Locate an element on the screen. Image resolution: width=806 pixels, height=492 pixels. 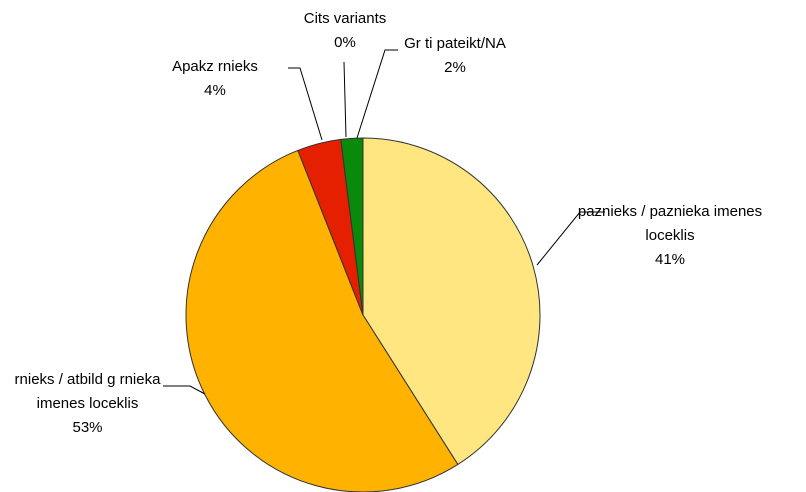
value-label: 0% is located at coordinates (345, 42).